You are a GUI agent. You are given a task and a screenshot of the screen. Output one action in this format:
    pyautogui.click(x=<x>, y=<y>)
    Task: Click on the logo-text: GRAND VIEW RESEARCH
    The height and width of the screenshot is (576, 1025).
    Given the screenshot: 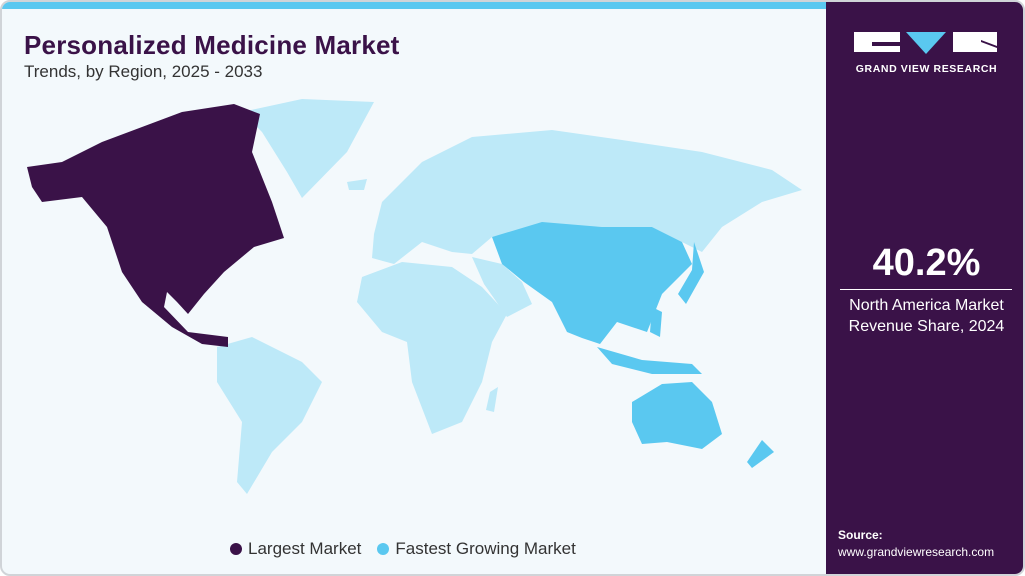 What is the action you would take?
    pyautogui.click(x=926, y=69)
    